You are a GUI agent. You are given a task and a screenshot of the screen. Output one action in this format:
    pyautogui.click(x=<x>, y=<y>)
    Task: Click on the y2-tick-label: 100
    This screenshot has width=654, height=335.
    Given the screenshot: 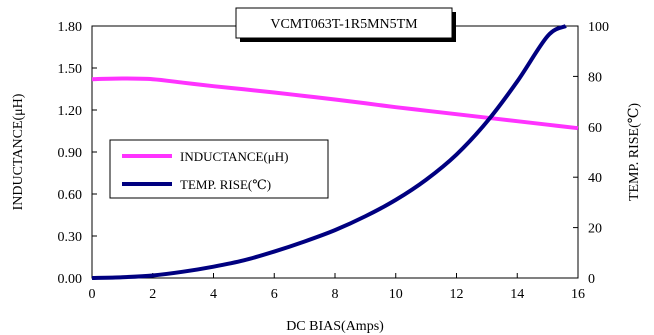 What is the action you would take?
    pyautogui.click(x=598, y=27)
    